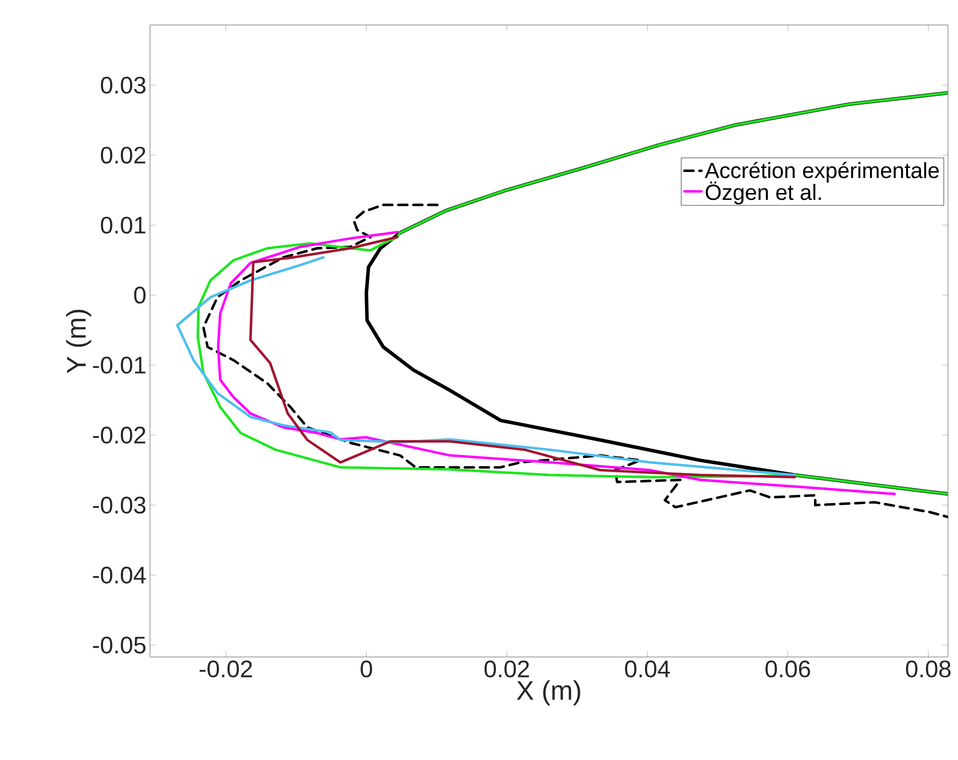 The width and height of the screenshot is (958, 760). I want to click on y-tick-label: -0.01, so click(119, 365).